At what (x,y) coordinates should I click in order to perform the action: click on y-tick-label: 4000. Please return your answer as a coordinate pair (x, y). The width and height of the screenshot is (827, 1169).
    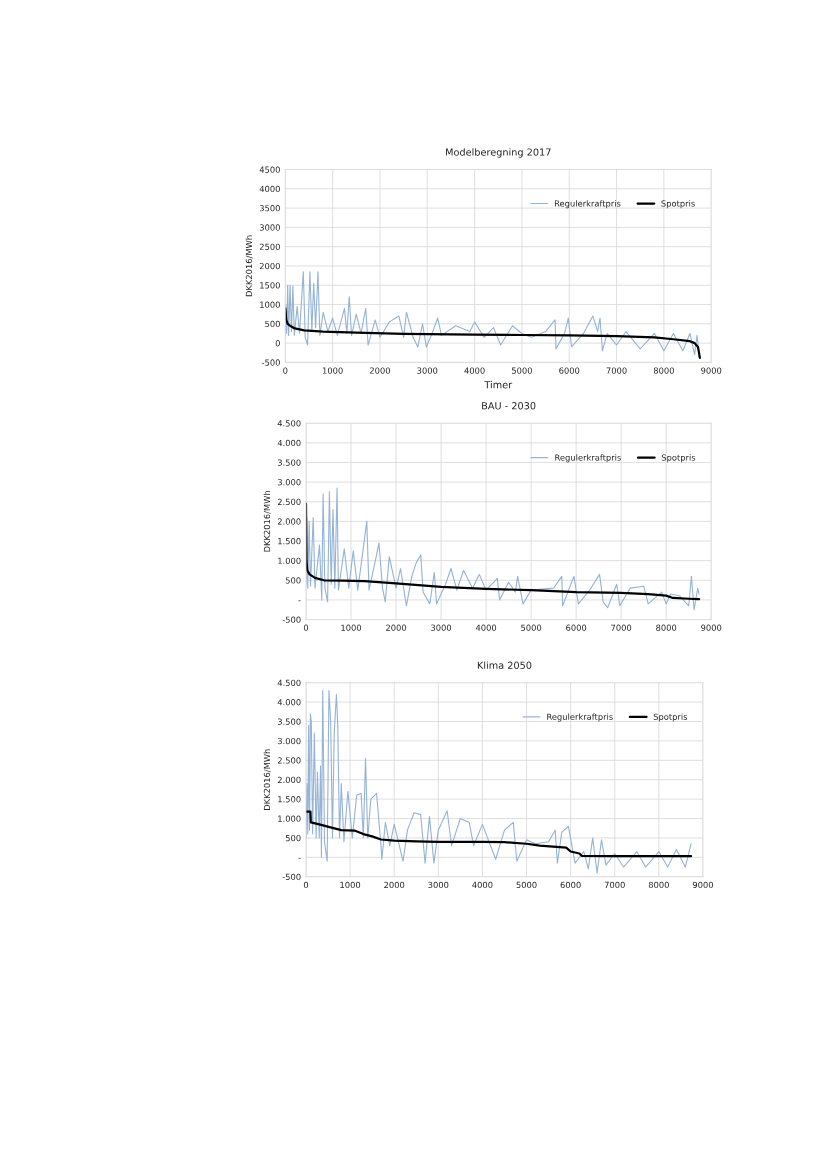
    Looking at the image, I should click on (269, 189).